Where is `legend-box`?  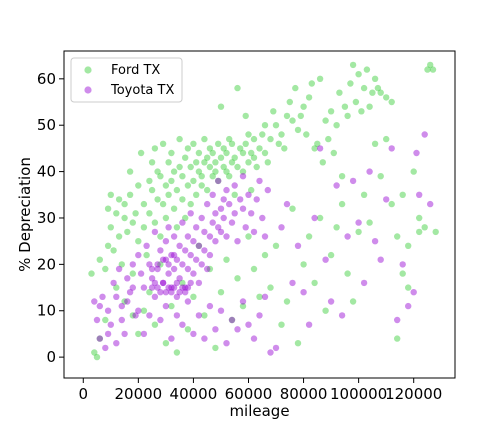 legend-box is located at coordinates (126, 80).